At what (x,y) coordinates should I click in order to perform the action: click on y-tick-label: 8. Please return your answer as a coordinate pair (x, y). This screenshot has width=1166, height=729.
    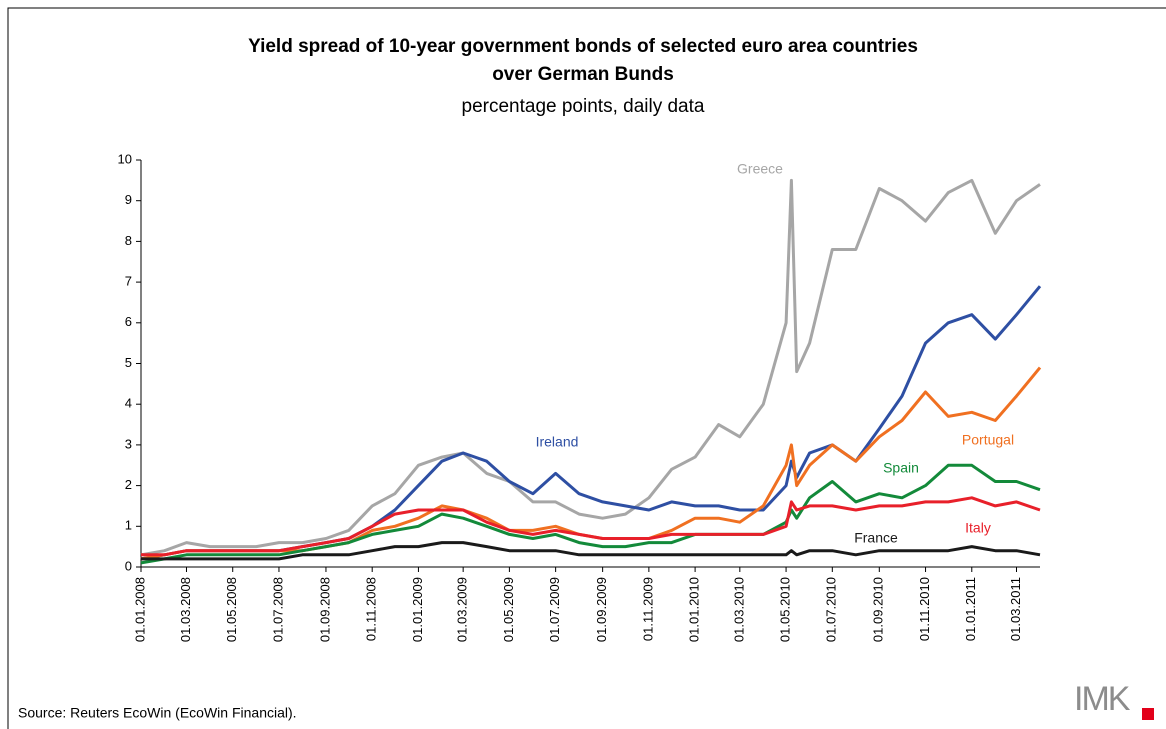
    Looking at the image, I should click on (128, 240).